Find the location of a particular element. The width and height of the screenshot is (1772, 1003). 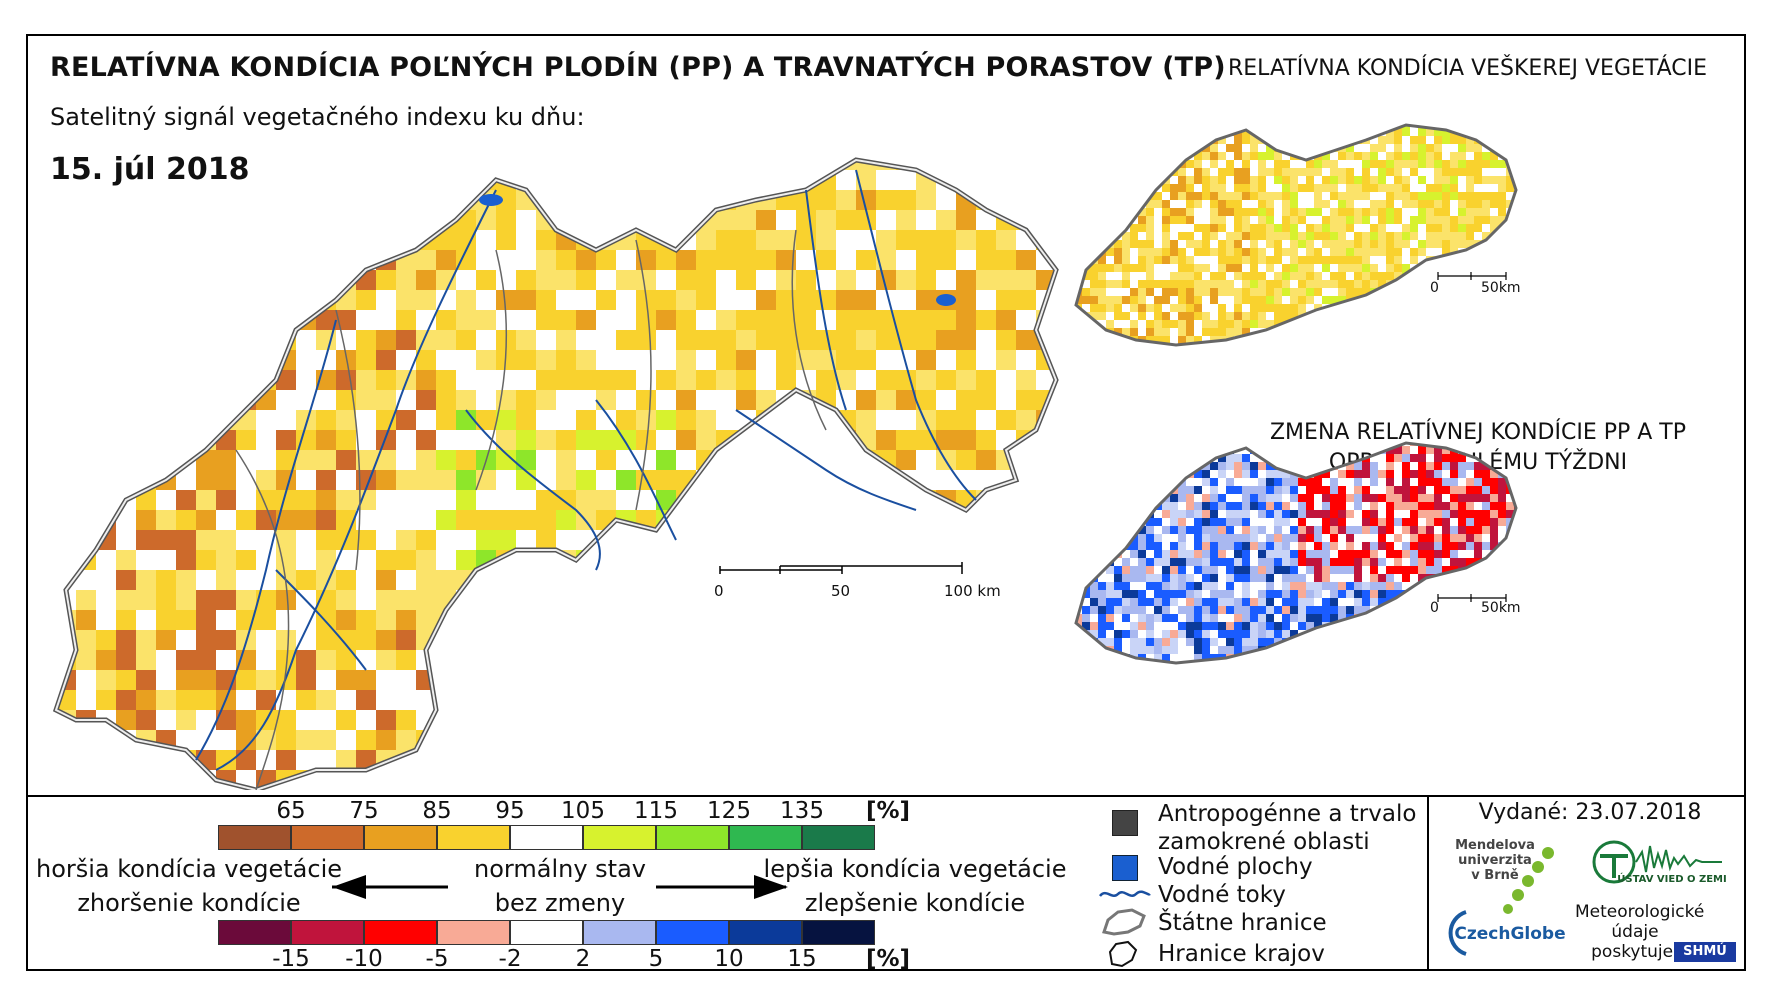

czechglobe-logo: CzechGlobe is located at coordinates (1510, 934).